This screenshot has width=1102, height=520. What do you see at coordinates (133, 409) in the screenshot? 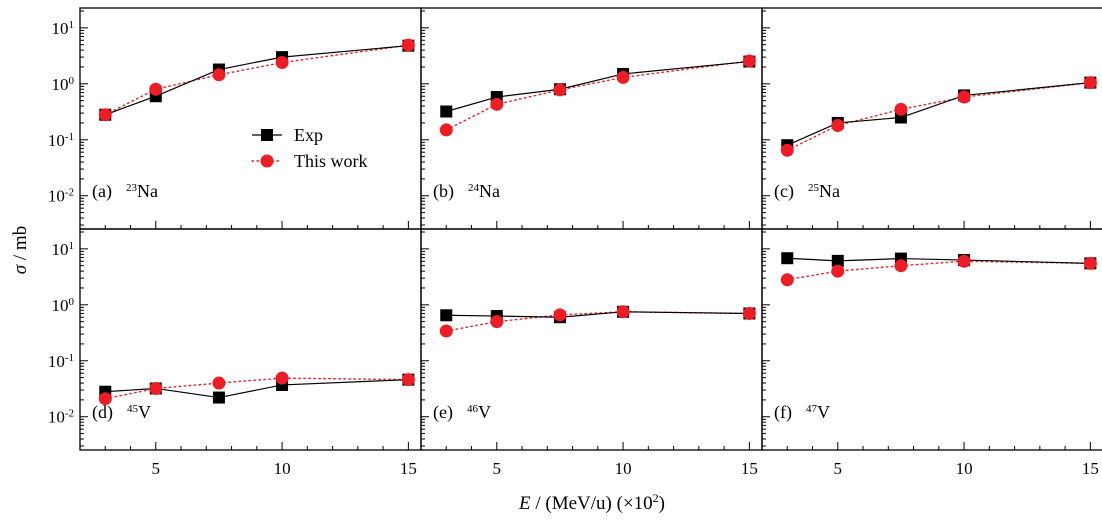
I see `nuclide-mass-number: 45` at bounding box center [133, 409].